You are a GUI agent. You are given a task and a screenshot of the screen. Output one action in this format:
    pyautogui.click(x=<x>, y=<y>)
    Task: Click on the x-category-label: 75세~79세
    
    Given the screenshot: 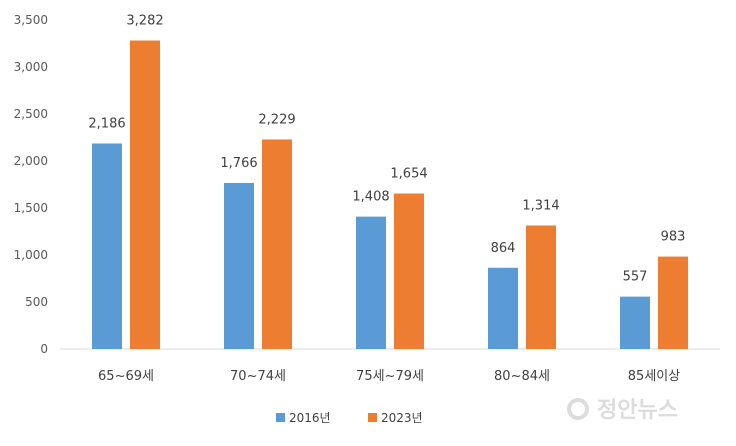 What is the action you would take?
    pyautogui.click(x=390, y=376)
    